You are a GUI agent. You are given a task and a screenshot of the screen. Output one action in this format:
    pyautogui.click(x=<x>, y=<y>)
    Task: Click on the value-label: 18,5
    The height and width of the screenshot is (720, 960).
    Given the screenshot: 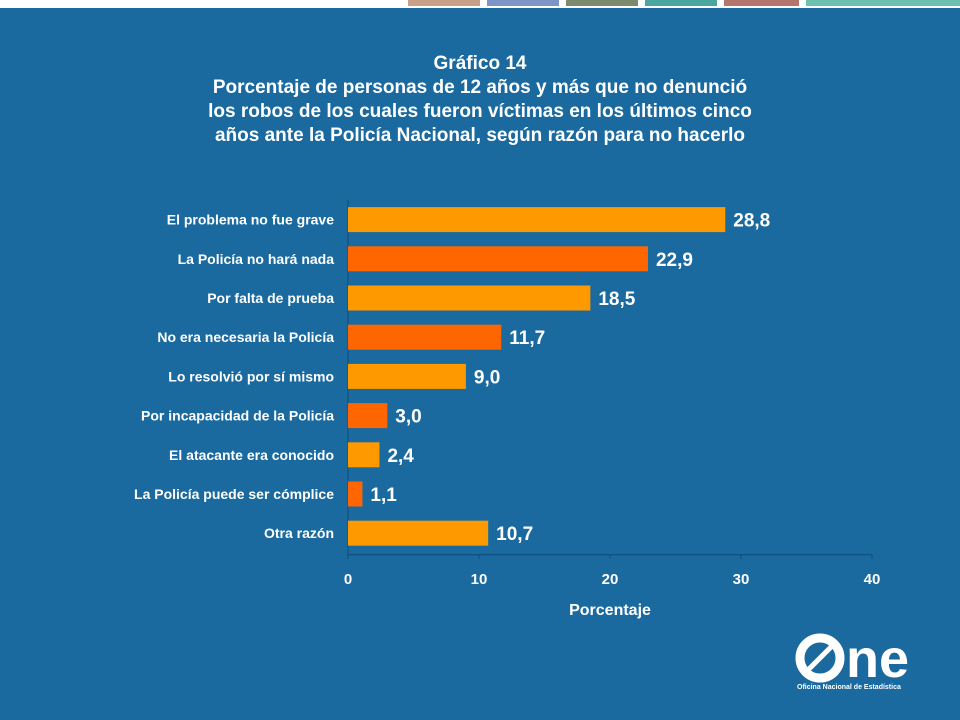 What is the action you would take?
    pyautogui.click(x=616, y=299)
    